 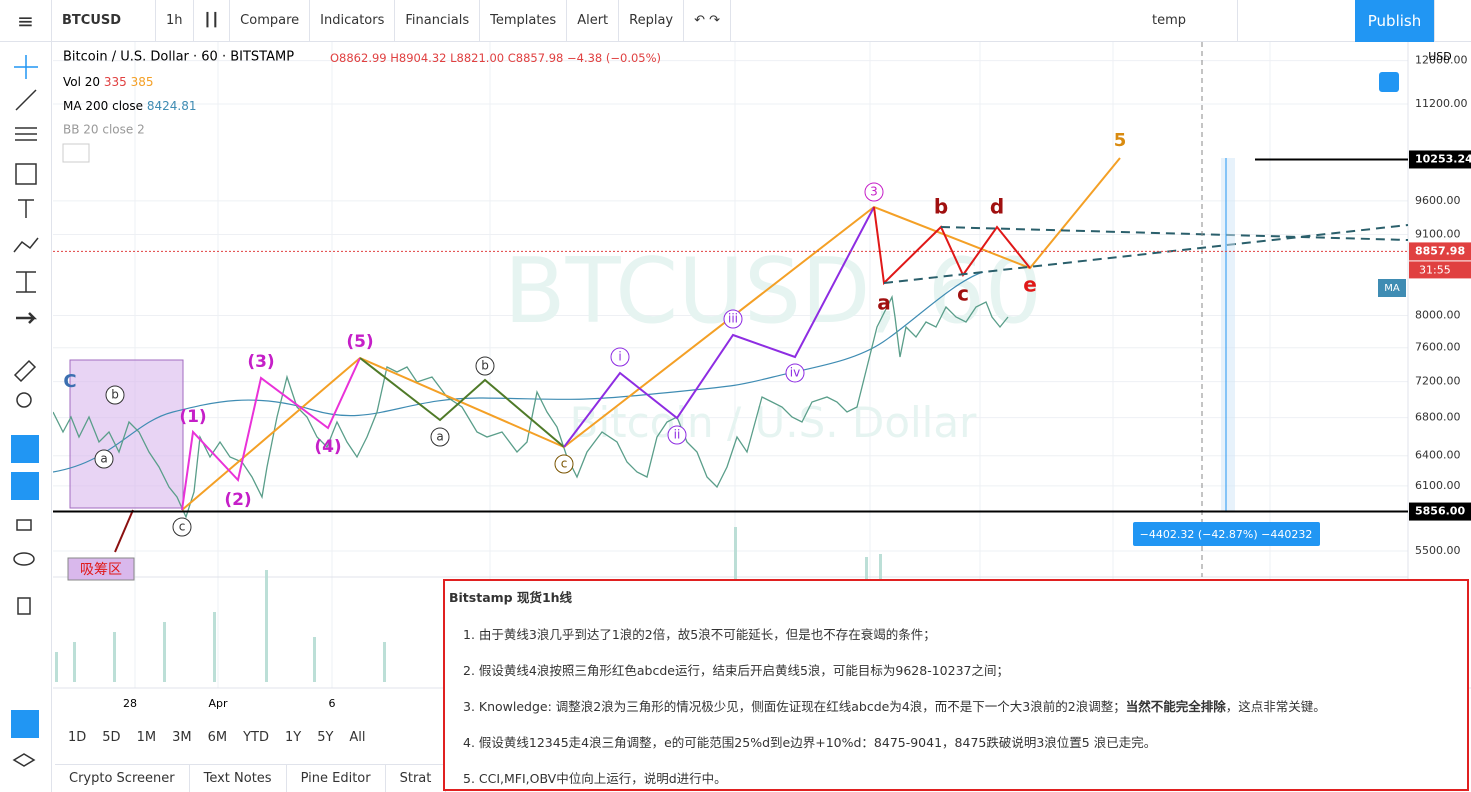 I want to click on price-tick-label: 6100.00, so click(x=1438, y=485).